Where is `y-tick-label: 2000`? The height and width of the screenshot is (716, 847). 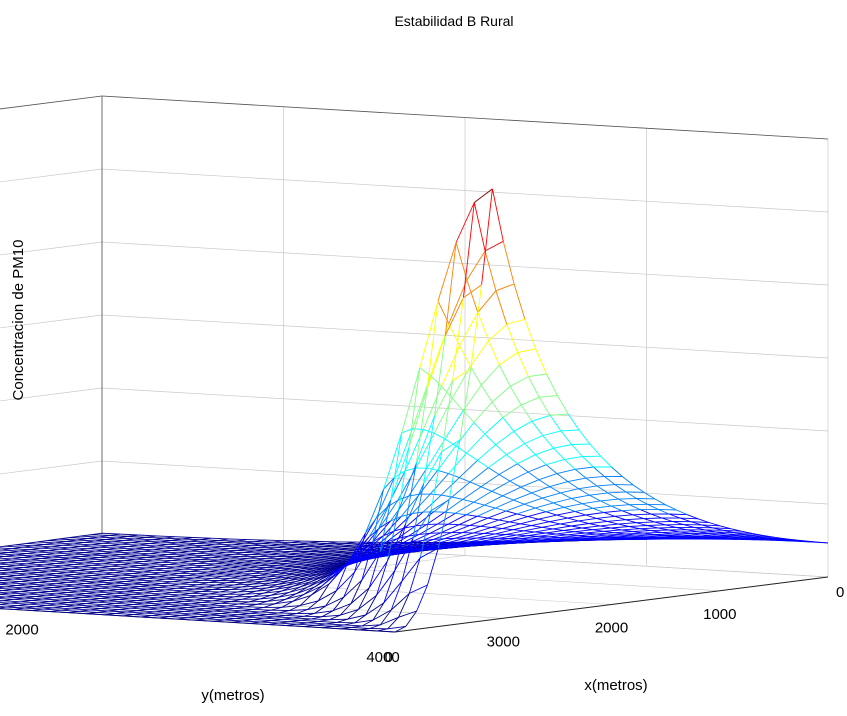 y-tick-label: 2000 is located at coordinates (21, 630).